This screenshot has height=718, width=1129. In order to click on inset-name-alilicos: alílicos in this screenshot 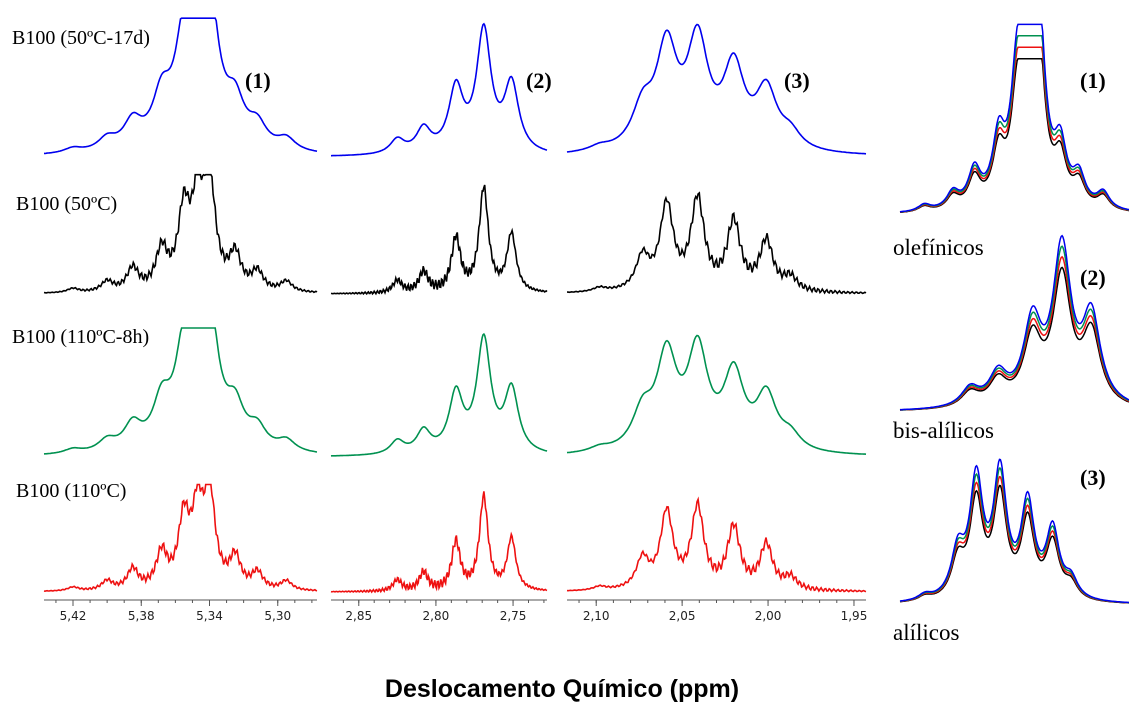, I will do `click(926, 632)`.